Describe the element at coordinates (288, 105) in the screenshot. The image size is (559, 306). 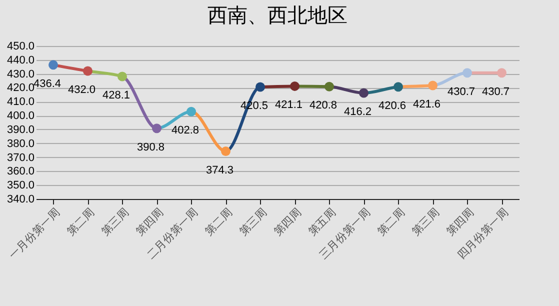
I see `data-label: 421.1` at that location.